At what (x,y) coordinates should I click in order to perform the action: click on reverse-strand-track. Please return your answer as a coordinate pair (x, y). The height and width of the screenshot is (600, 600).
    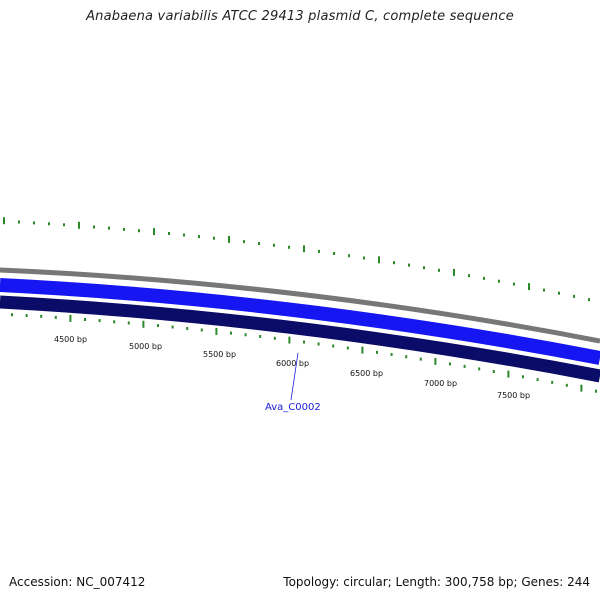
    Looking at the image, I should click on (300, 339).